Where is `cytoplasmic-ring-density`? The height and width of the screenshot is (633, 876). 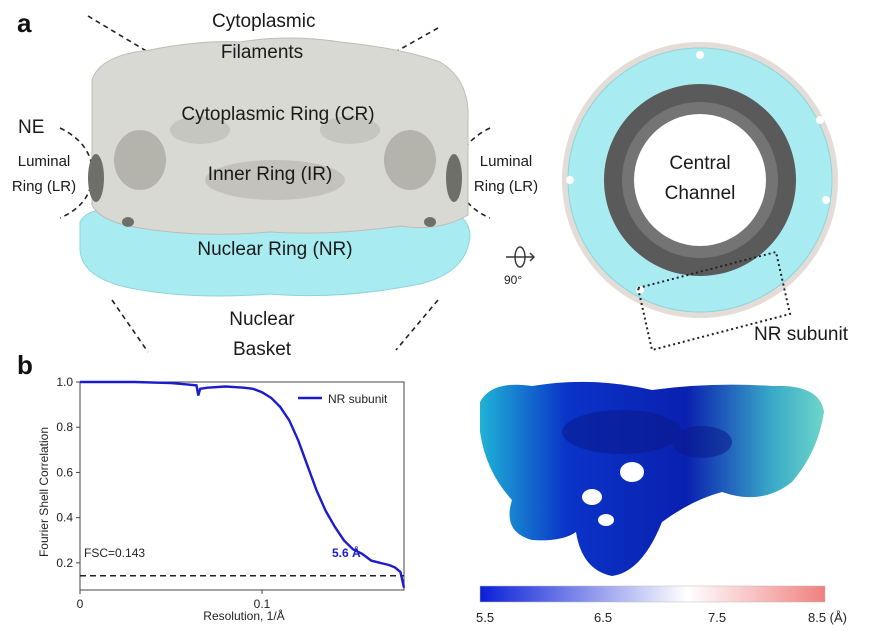
cytoplasmic-ring-density is located at coordinates (280, 136).